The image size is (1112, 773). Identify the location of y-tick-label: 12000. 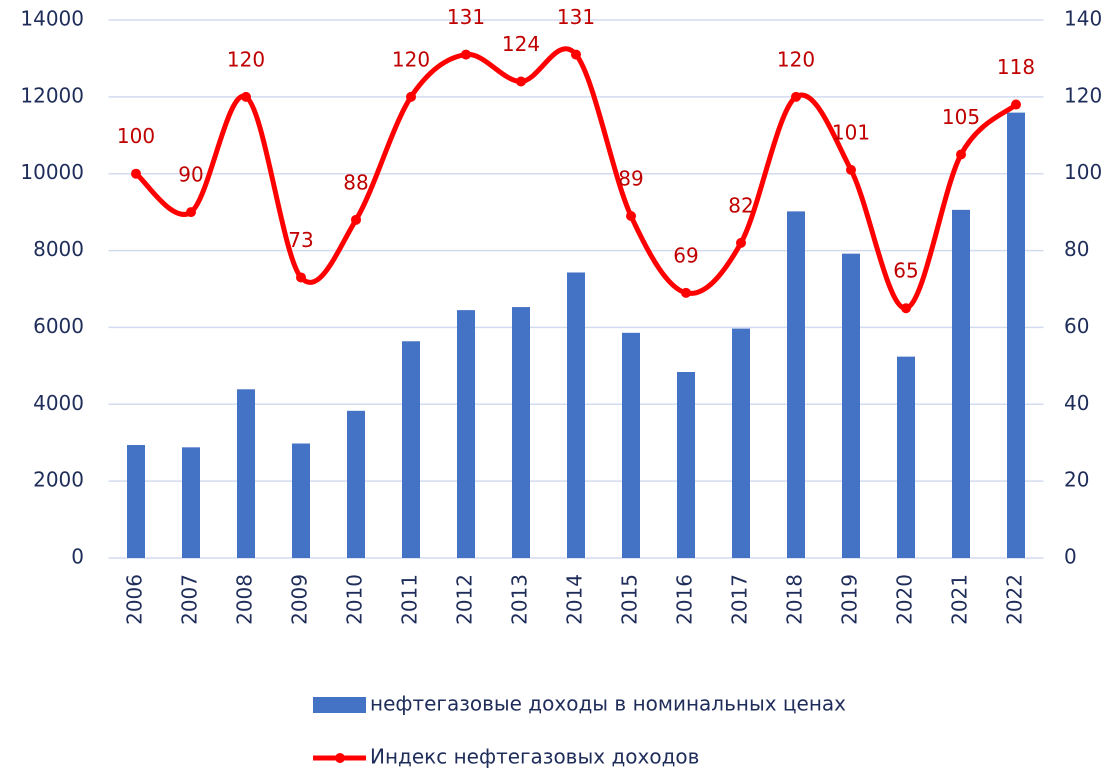
(52, 95).